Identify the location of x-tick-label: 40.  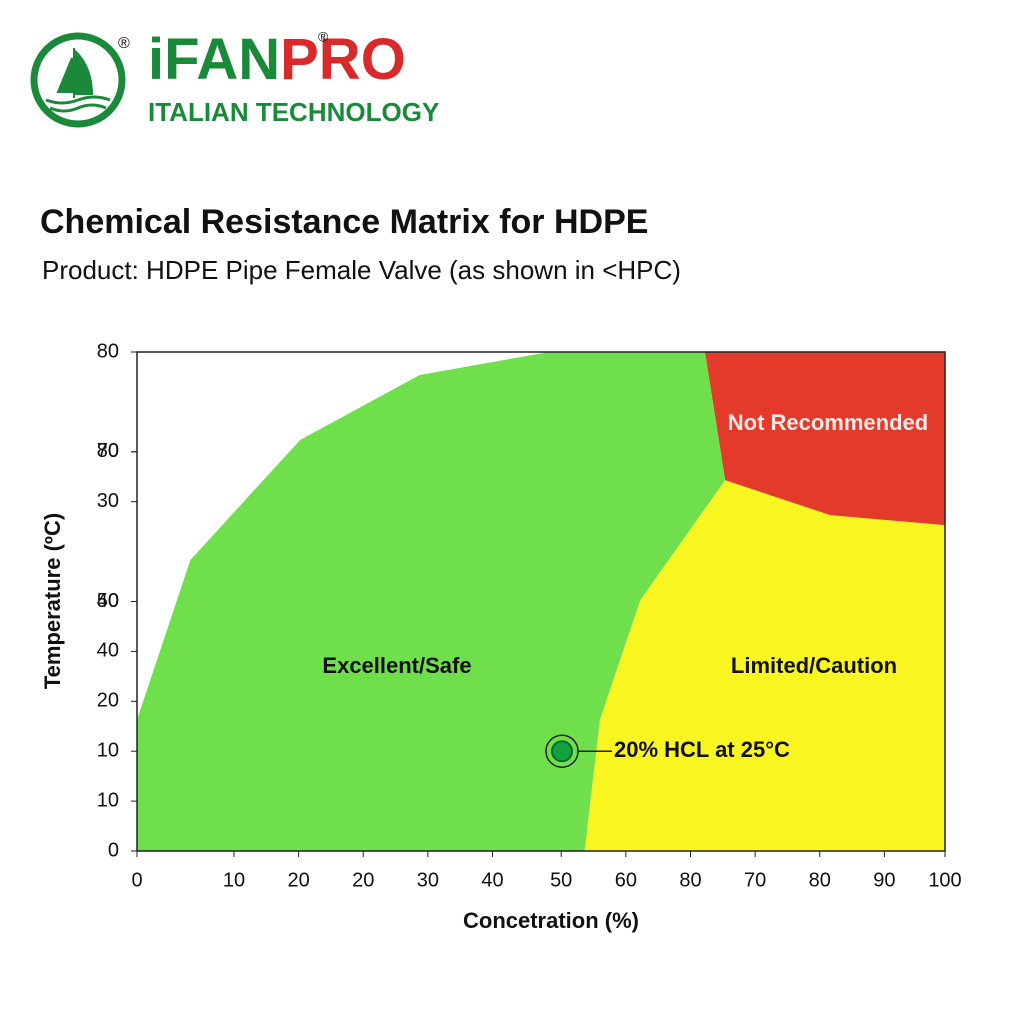
(492, 880).